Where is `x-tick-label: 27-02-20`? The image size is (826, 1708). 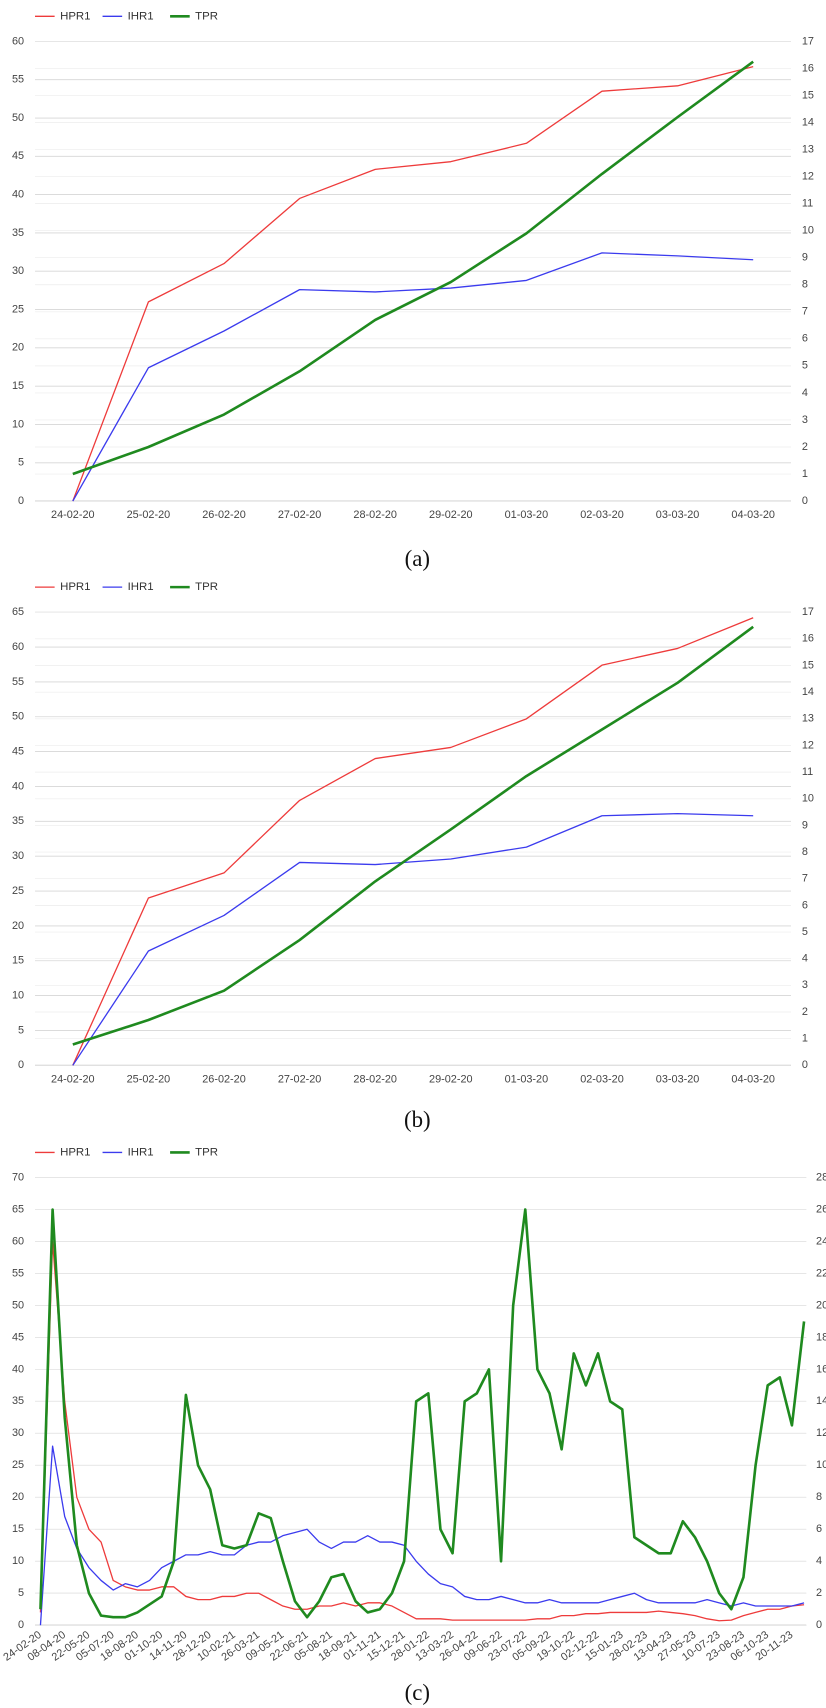 x-tick-label: 27-02-20 is located at coordinates (300, 515).